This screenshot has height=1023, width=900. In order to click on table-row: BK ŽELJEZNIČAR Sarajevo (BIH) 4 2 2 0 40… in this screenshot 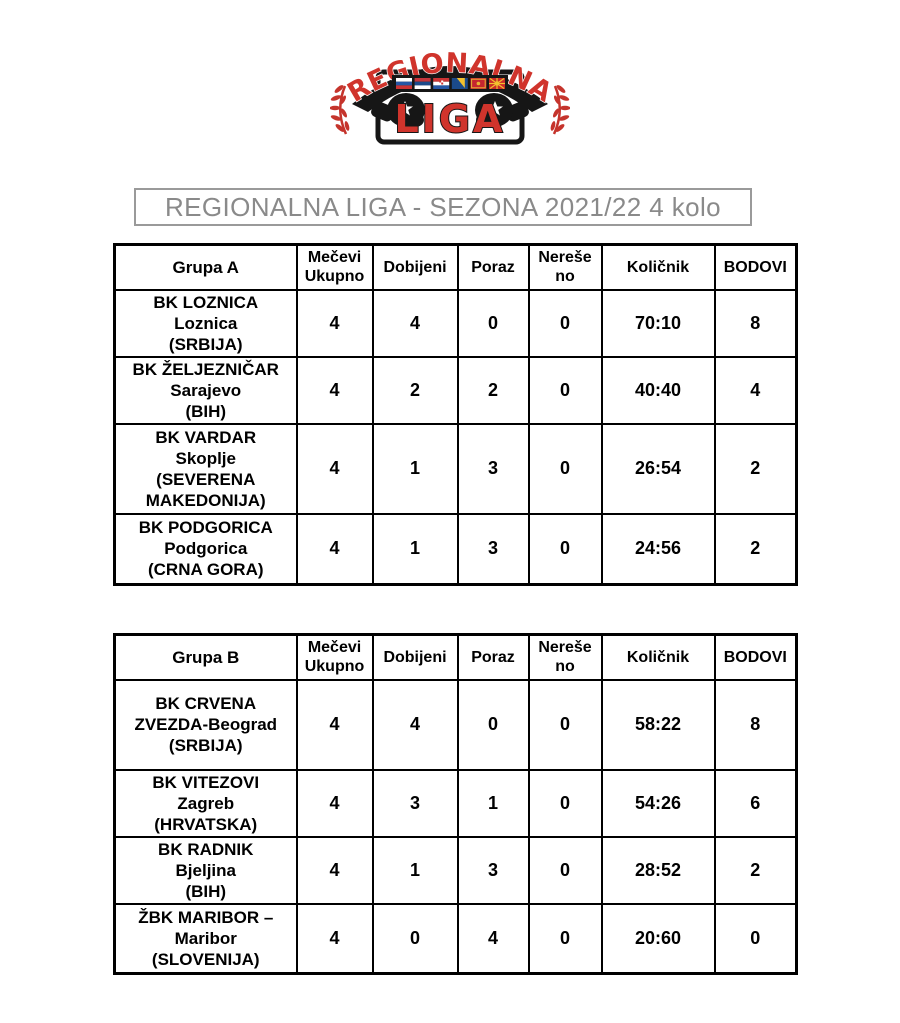, I will do `click(455, 390)`.